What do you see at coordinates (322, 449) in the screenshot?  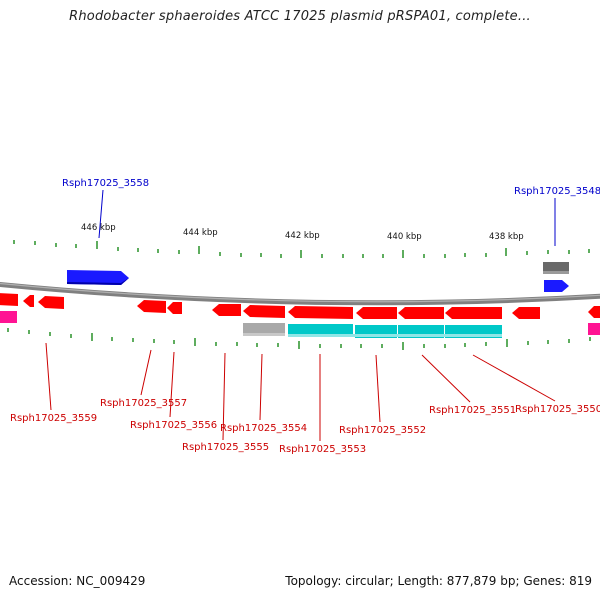 I see `gene-label-3553: Rsph17025_3553` at bounding box center [322, 449].